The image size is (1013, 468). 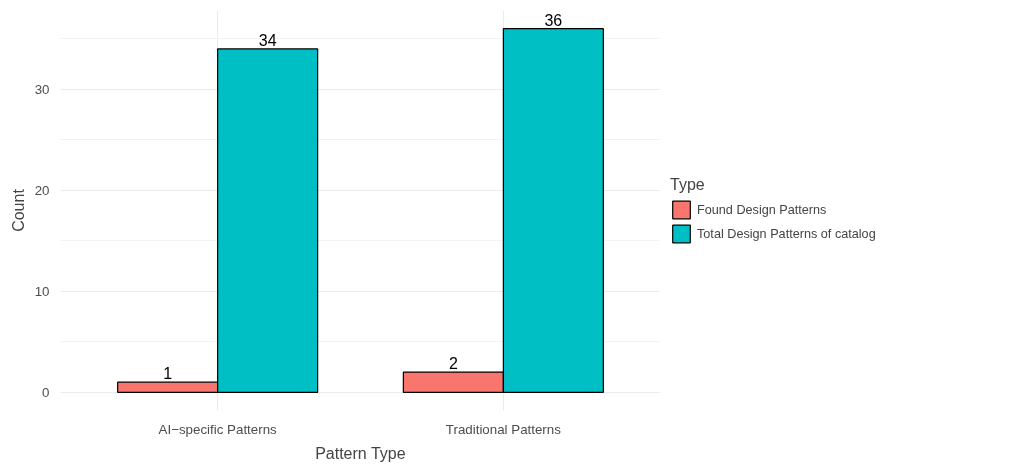 What do you see at coordinates (360, 453) in the screenshot?
I see `x-axis-title: Pattern Type` at bounding box center [360, 453].